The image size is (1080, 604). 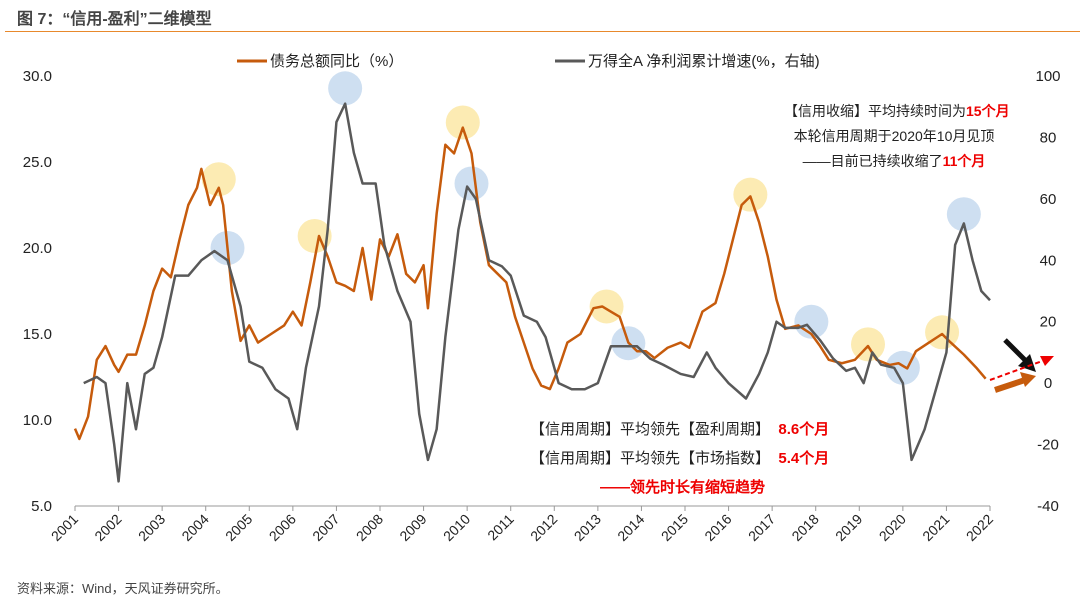 What do you see at coordinates (500, 527) in the screenshot?
I see `x-tick-label: 2011` at bounding box center [500, 527].